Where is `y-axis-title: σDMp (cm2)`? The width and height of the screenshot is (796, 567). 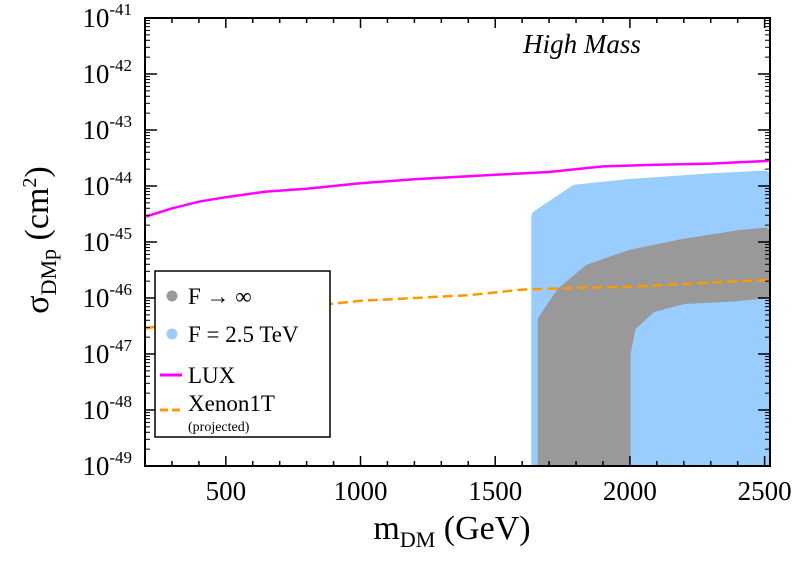
y-axis-title: σDMp (cm2) is located at coordinates (40, 239).